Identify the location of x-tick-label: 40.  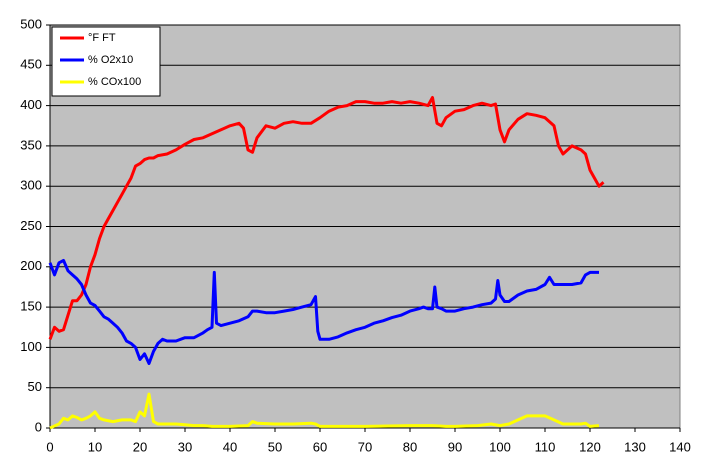
(230, 446).